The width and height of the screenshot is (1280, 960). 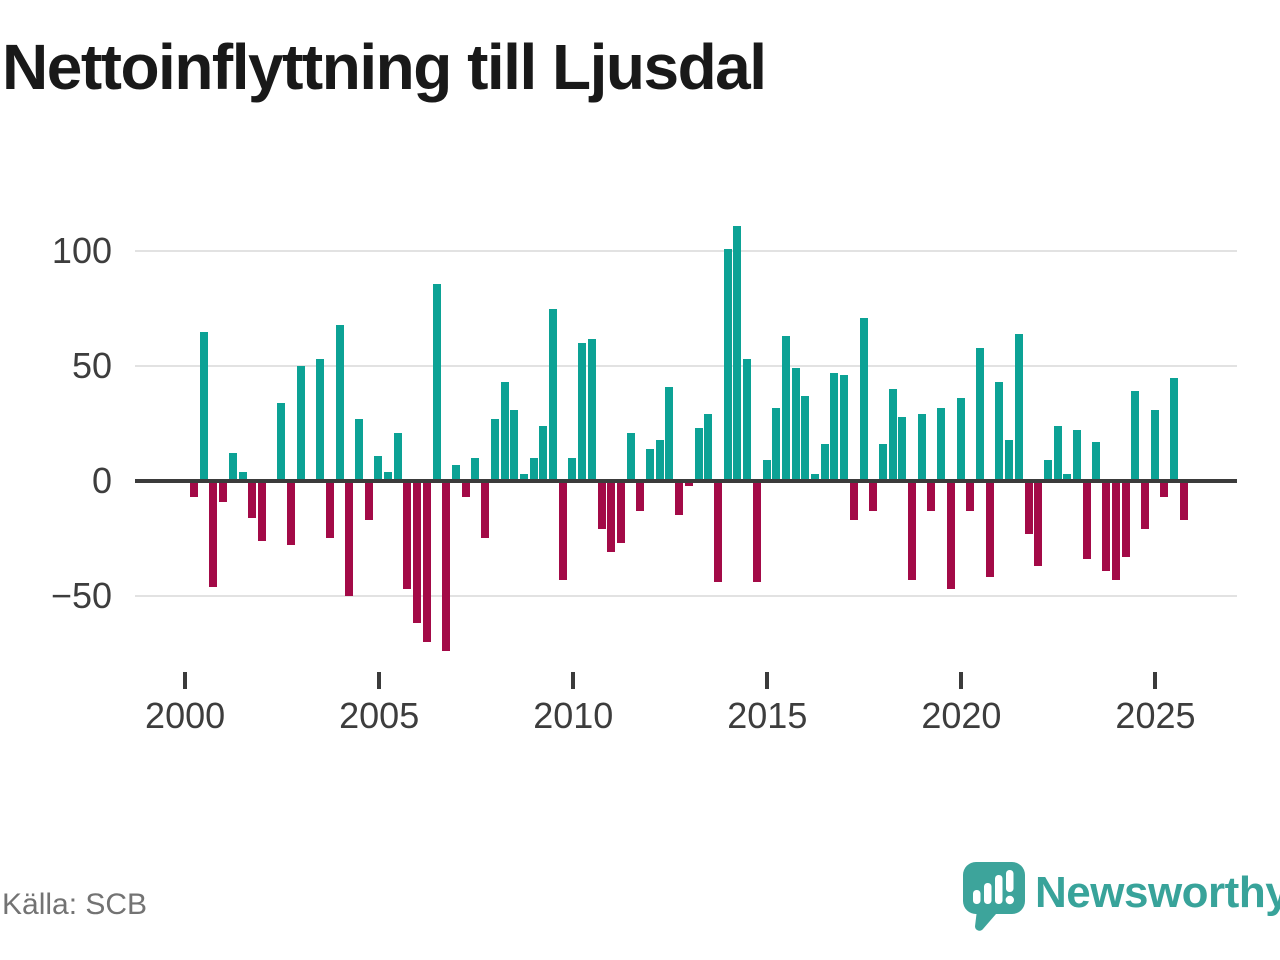 What do you see at coordinates (1115, 530) in the screenshot?
I see `bar-2023Q4` at bounding box center [1115, 530].